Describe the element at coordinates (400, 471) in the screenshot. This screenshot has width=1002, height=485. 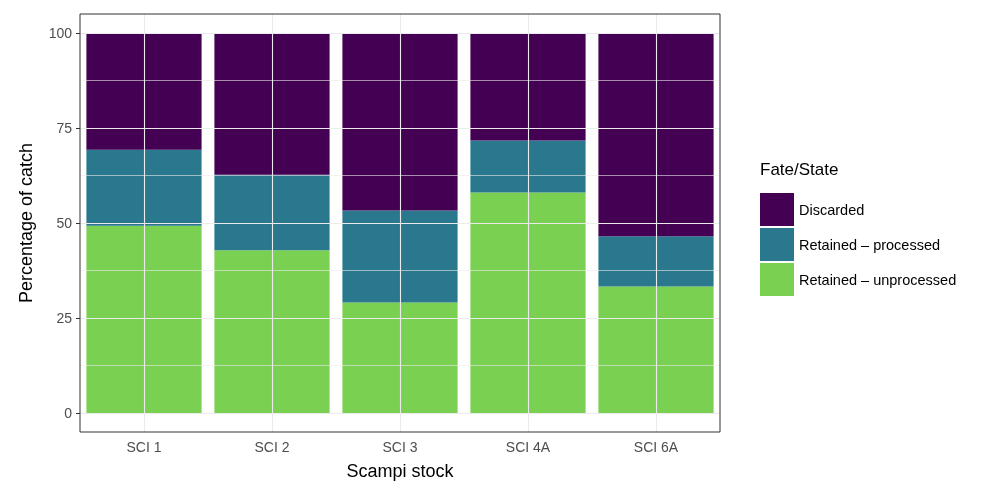
I see `x-axis-title: Scampi stock` at that location.